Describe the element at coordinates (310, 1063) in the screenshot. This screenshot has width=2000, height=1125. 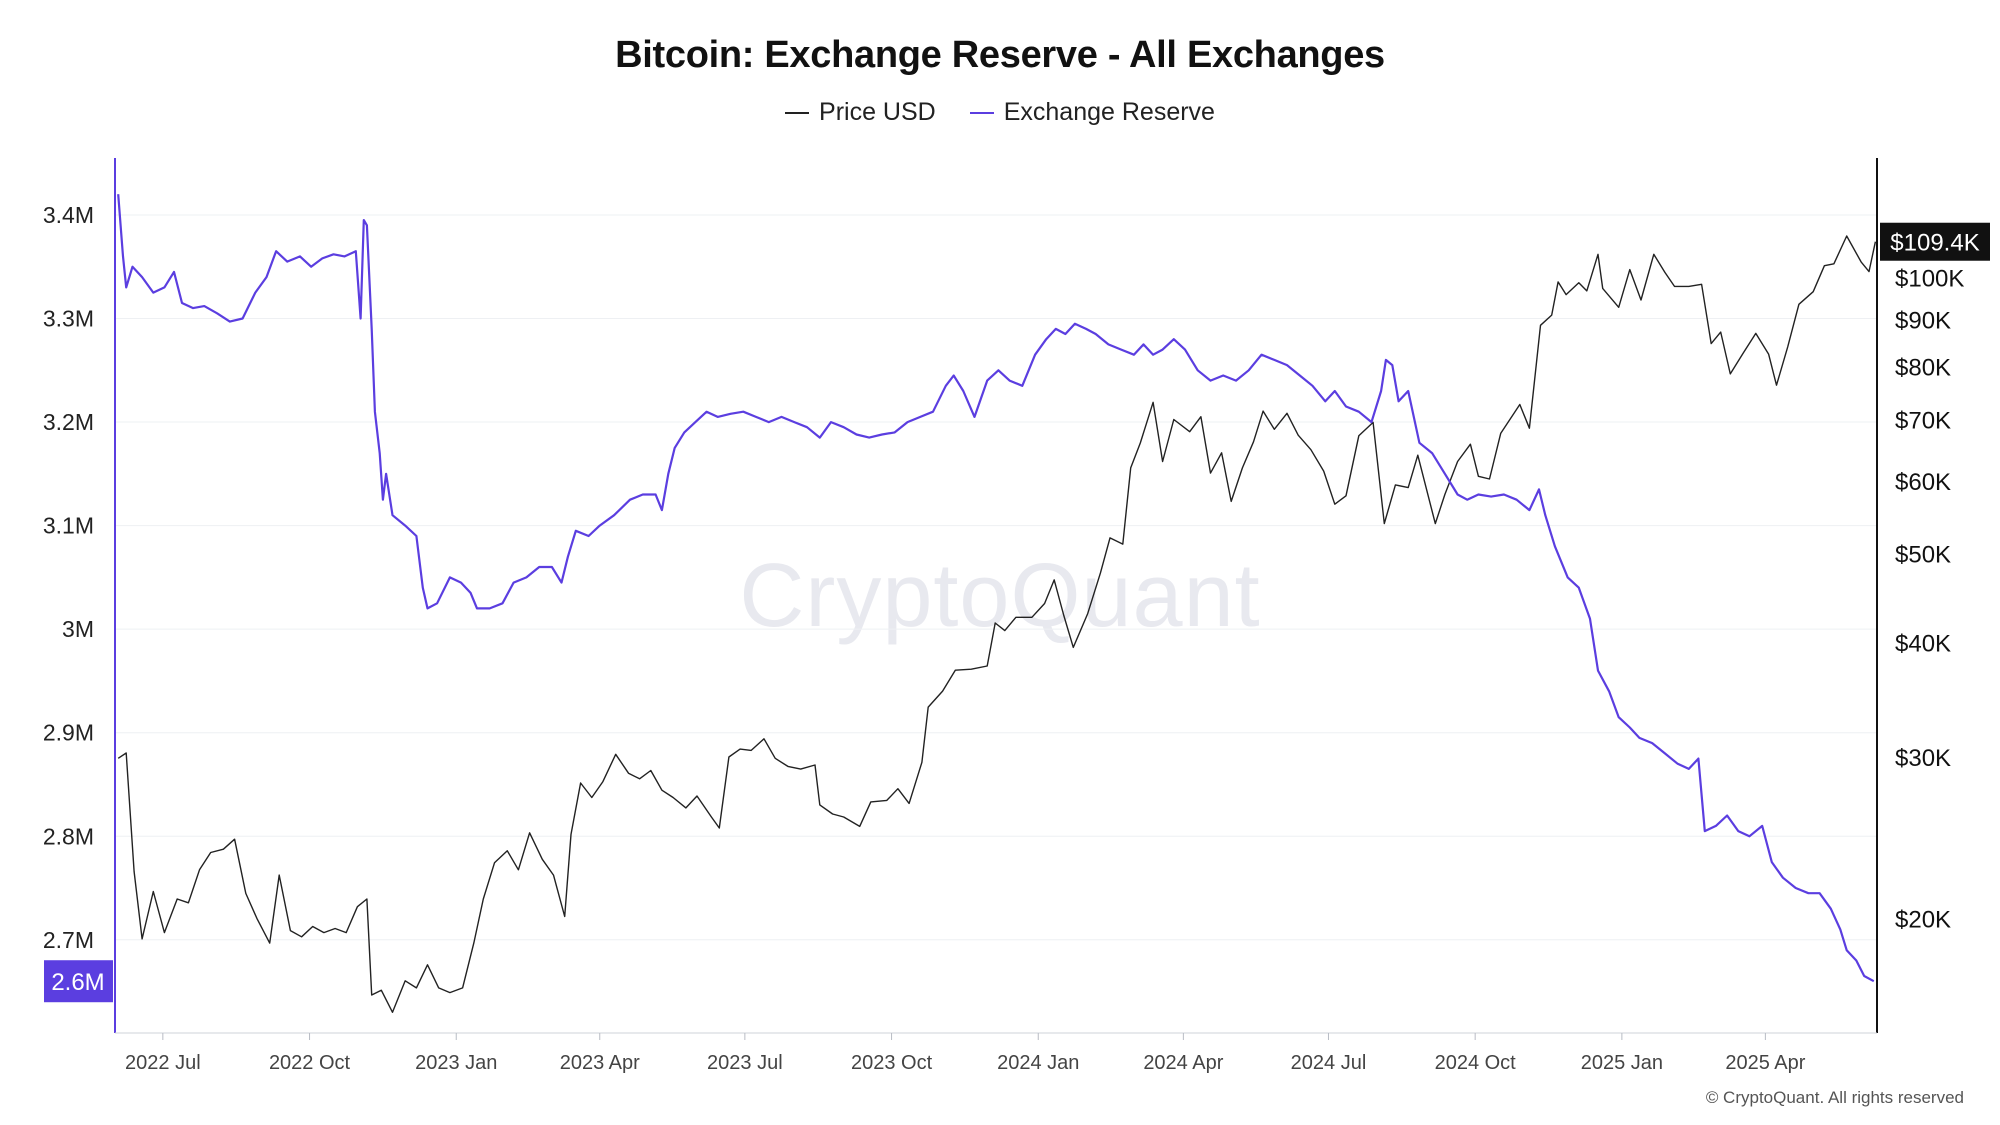
I see `x-tick-label: 2022 Oct` at that location.